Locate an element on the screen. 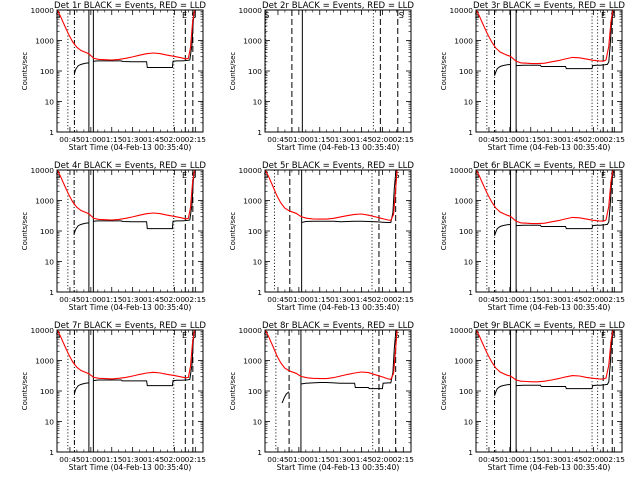 This screenshot has width=640, height=484. panel-title: Det 7r BLACK = Events, RED = LLD is located at coordinates (130, 326).